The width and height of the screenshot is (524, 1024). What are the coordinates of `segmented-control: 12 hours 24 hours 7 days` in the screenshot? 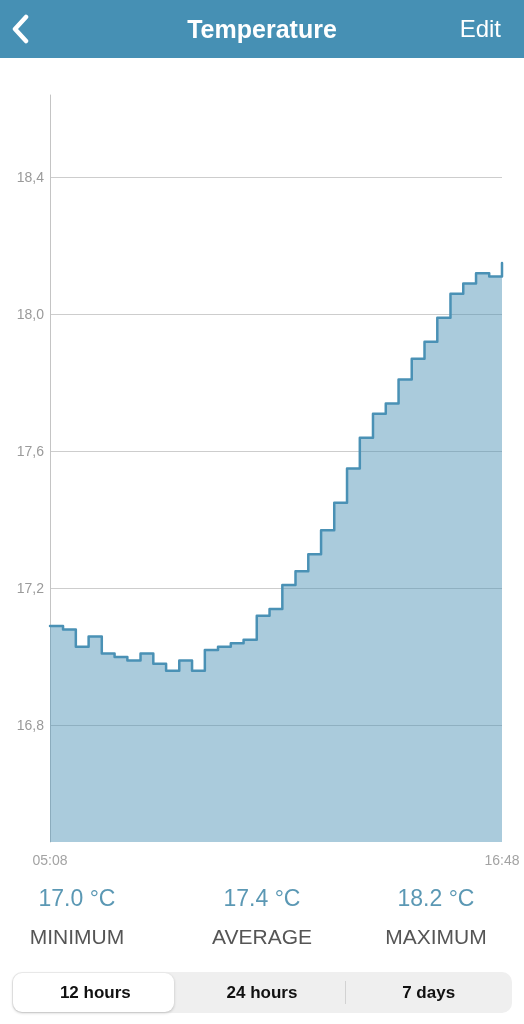 It's located at (262, 992).